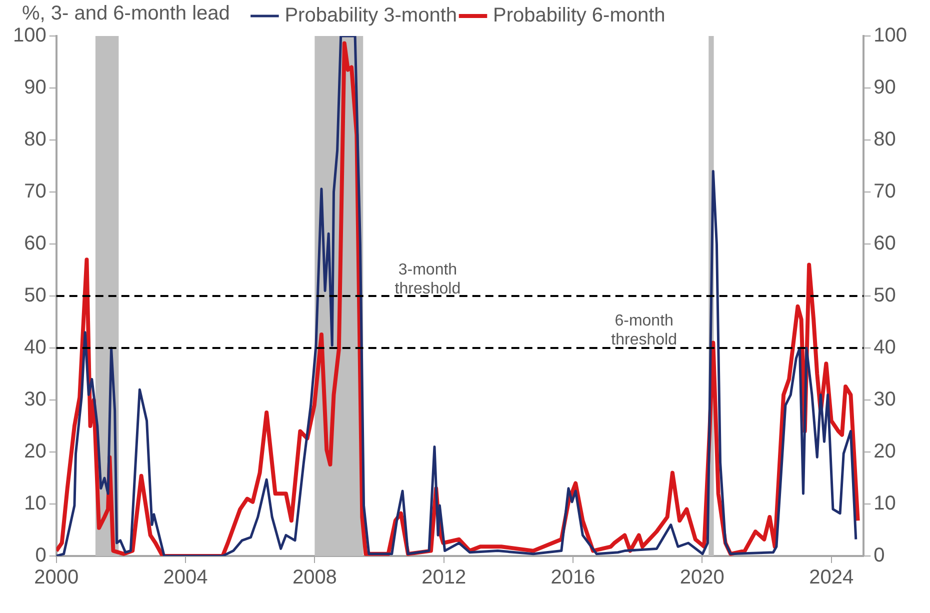  Describe the element at coordinates (885, 347) in the screenshot. I see `y2-tick-label: 40` at that location.